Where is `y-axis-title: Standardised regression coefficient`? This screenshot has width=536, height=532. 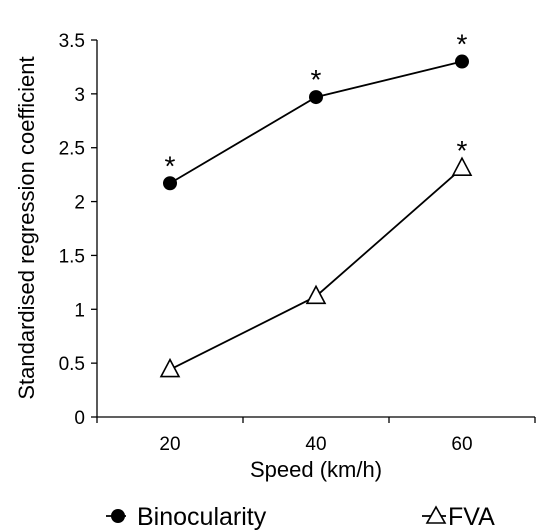 y-axis-title: Standardised regression coefficient is located at coordinates (26, 227).